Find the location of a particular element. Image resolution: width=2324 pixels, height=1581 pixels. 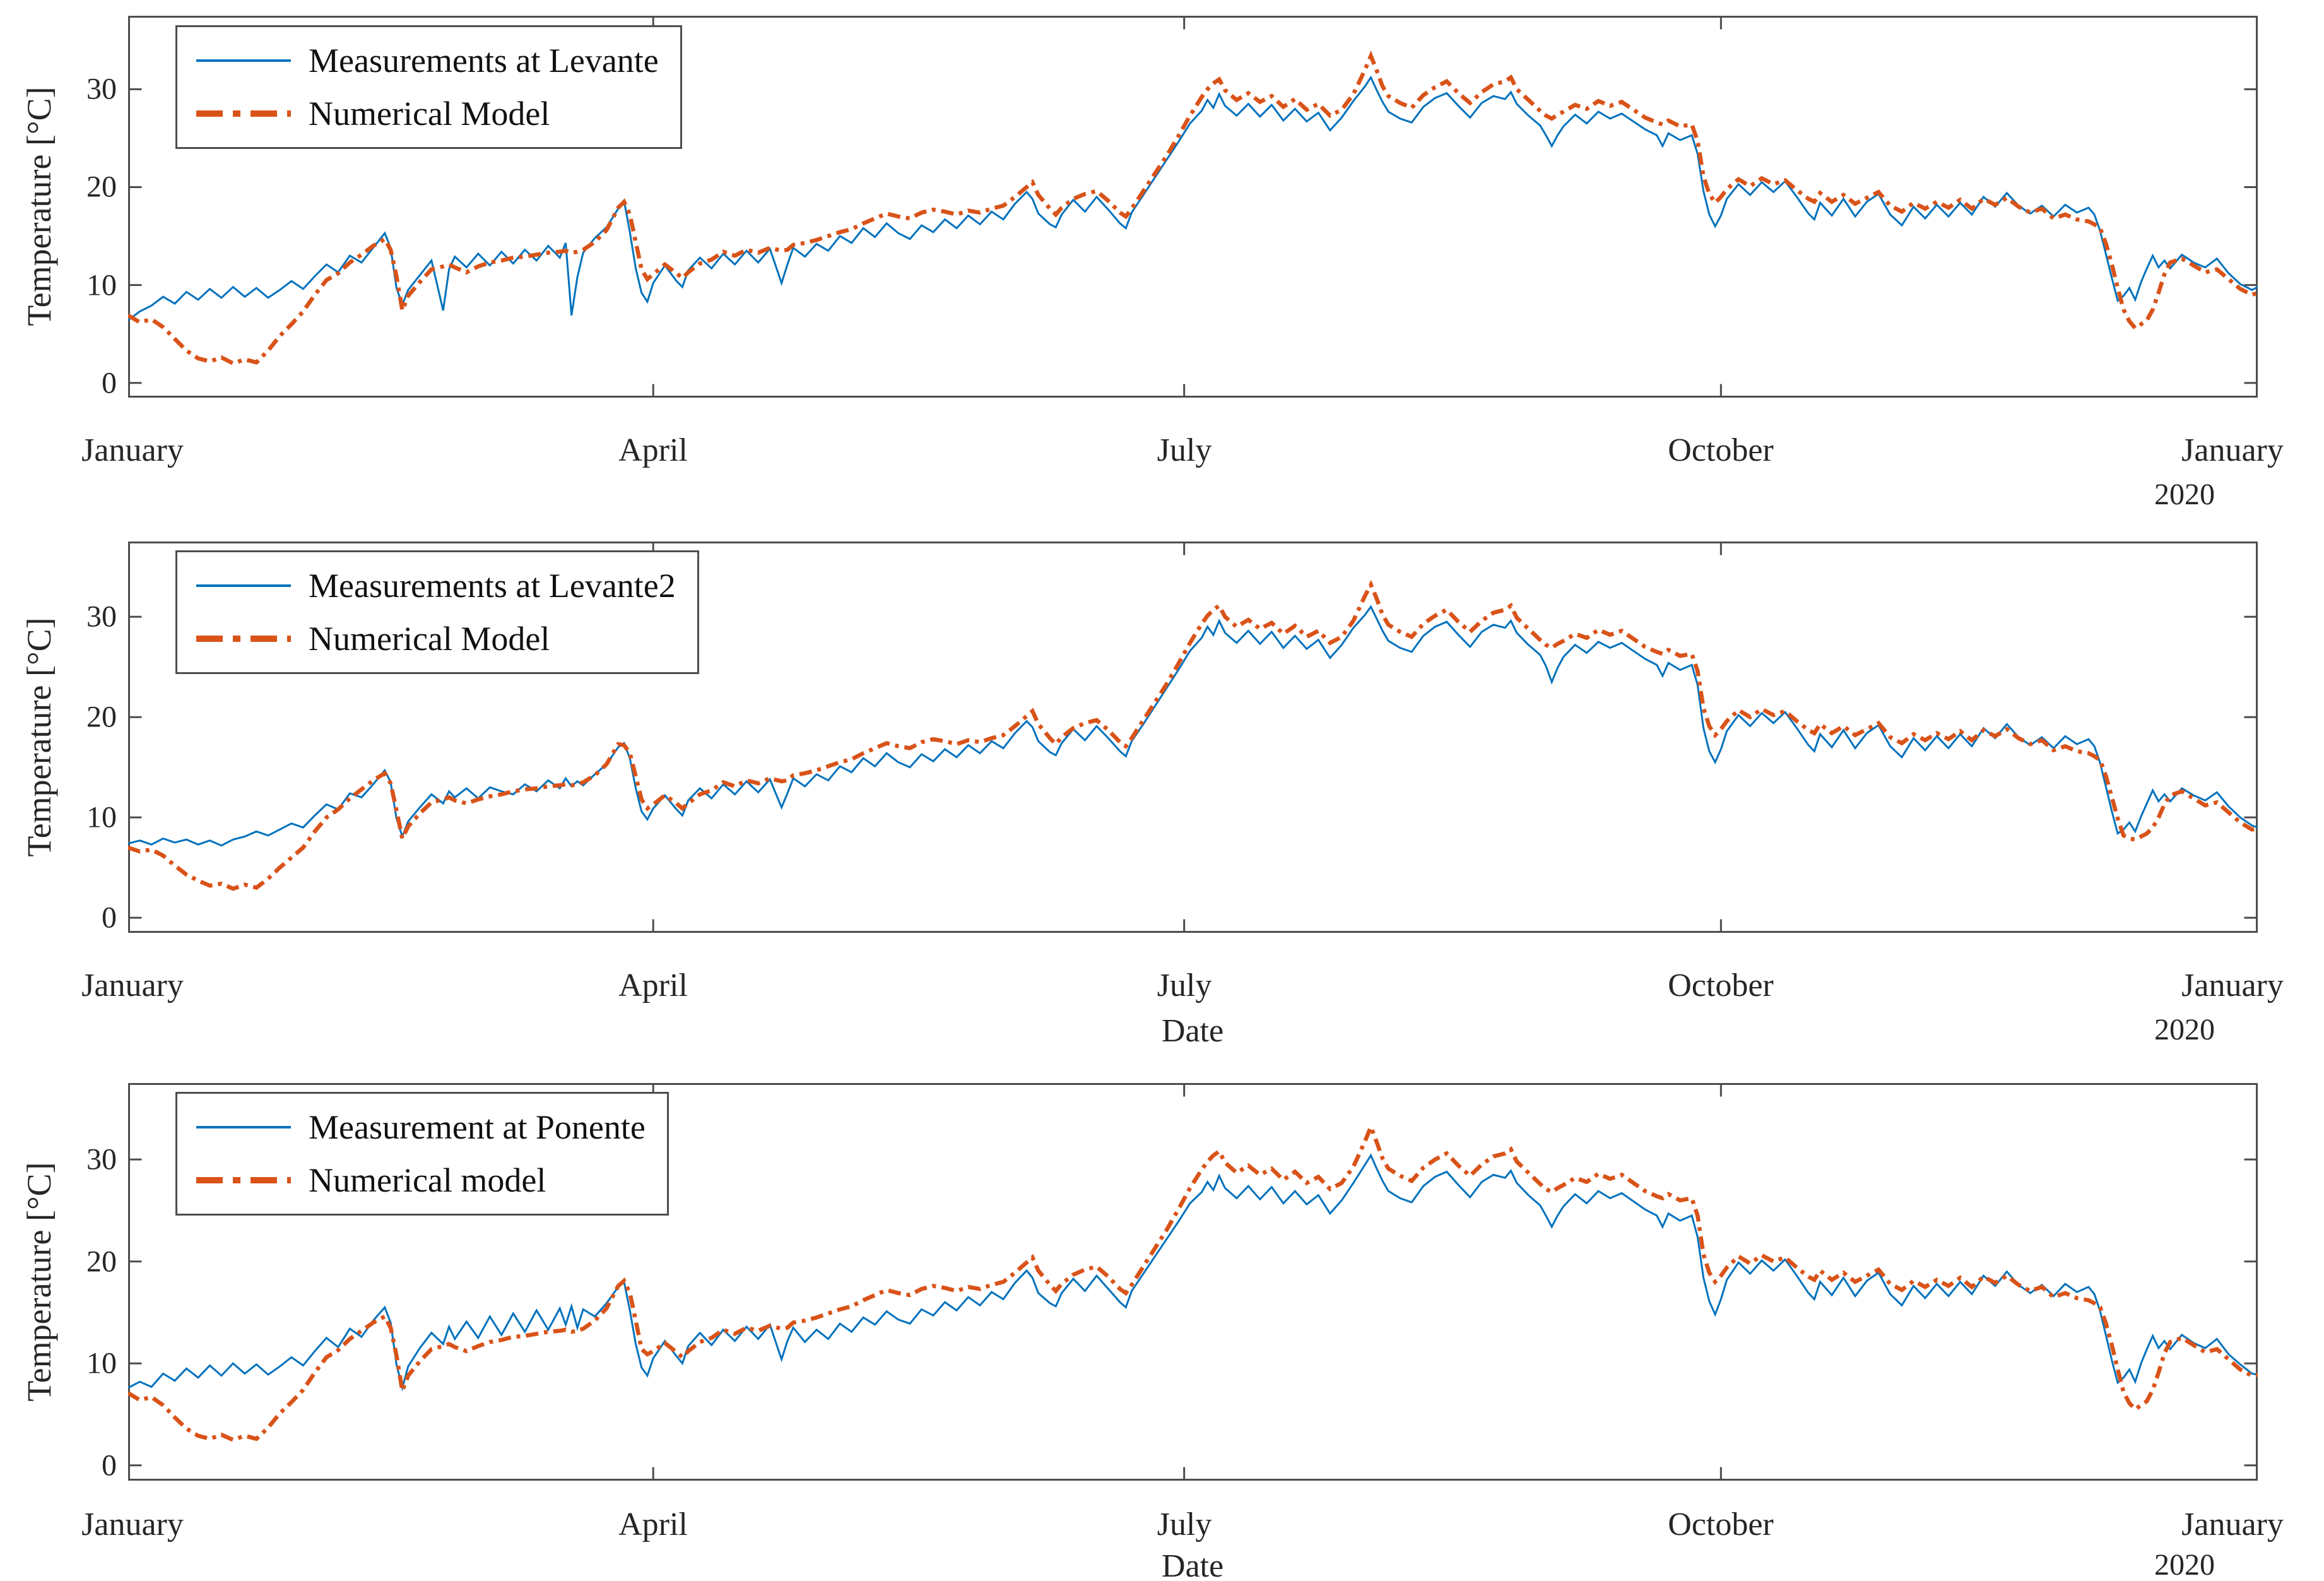

legend: Measurements at Levante2 Numerical Model is located at coordinates (437, 612).